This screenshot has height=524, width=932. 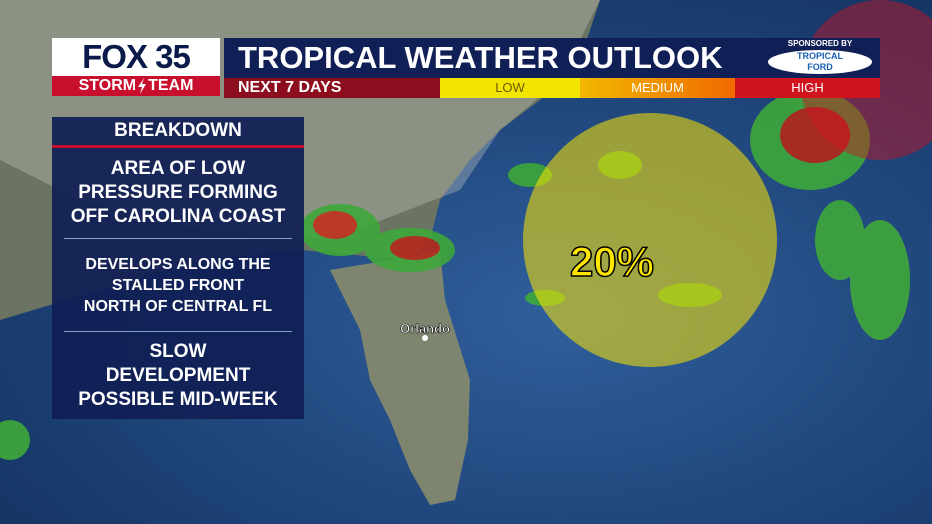 What do you see at coordinates (178, 264) in the screenshot?
I see `breakdown-line: DEVELOPS ALONG THE` at bounding box center [178, 264].